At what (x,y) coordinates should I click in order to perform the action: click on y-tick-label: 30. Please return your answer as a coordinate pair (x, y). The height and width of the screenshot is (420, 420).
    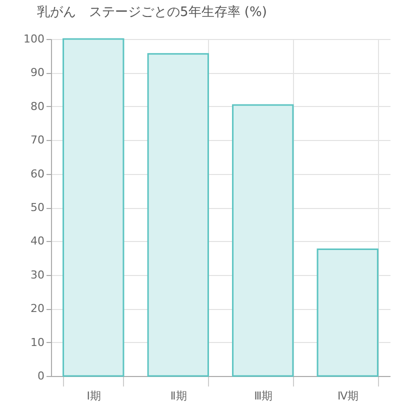
    Looking at the image, I should click on (37, 275).